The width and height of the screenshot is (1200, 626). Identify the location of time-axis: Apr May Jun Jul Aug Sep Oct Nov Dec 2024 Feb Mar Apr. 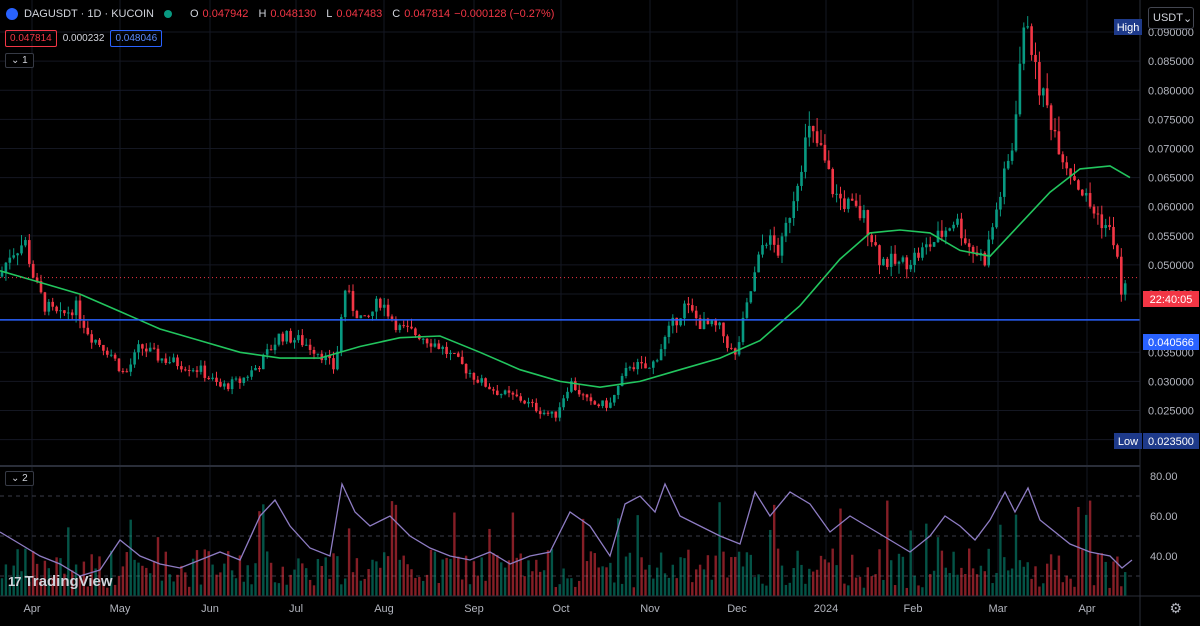
(559, 609).